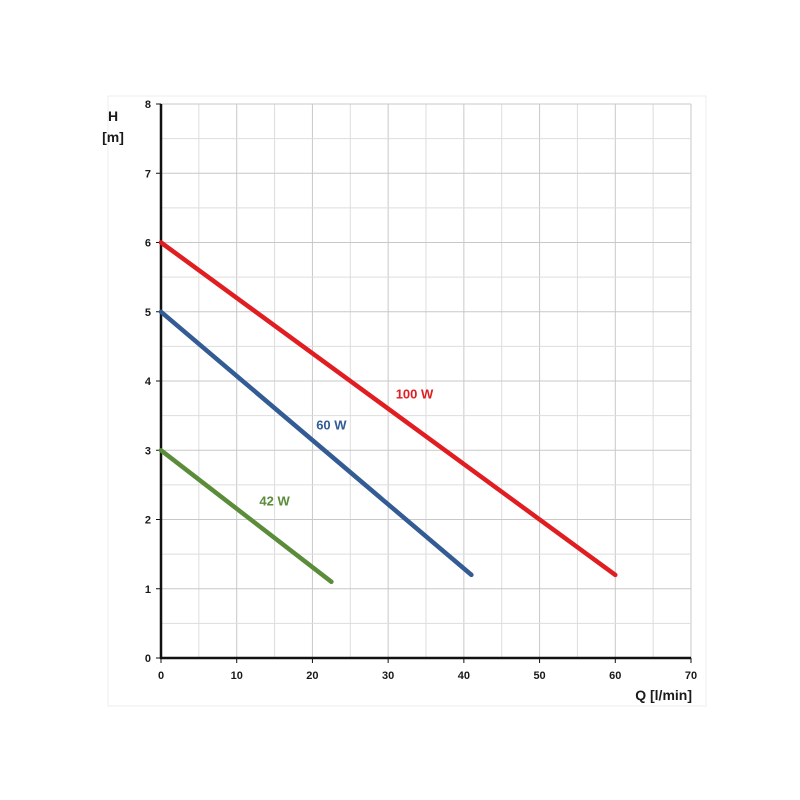  Describe the element at coordinates (464, 676) in the screenshot. I see `x-tick-label: 40` at that location.